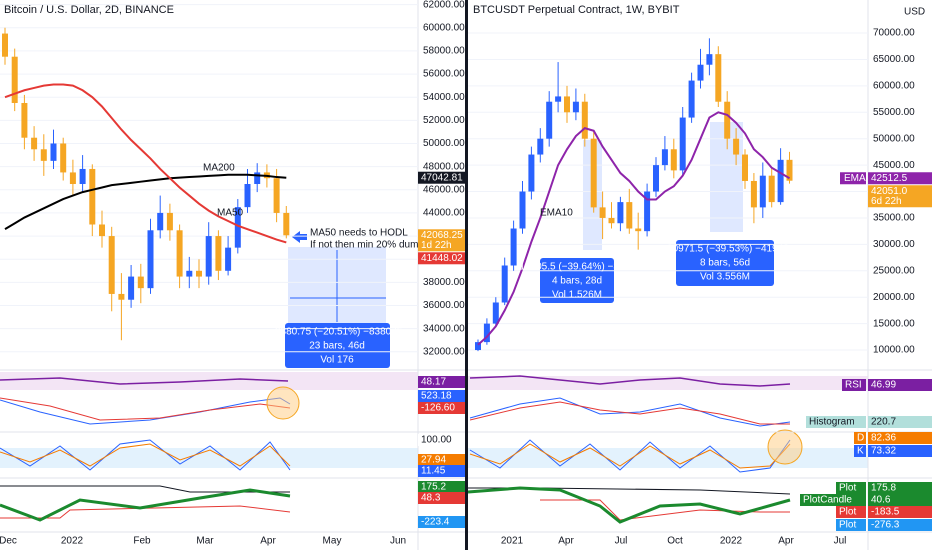 The image size is (932, 550). I want to click on x-tick-label: Apr, so click(786, 541).